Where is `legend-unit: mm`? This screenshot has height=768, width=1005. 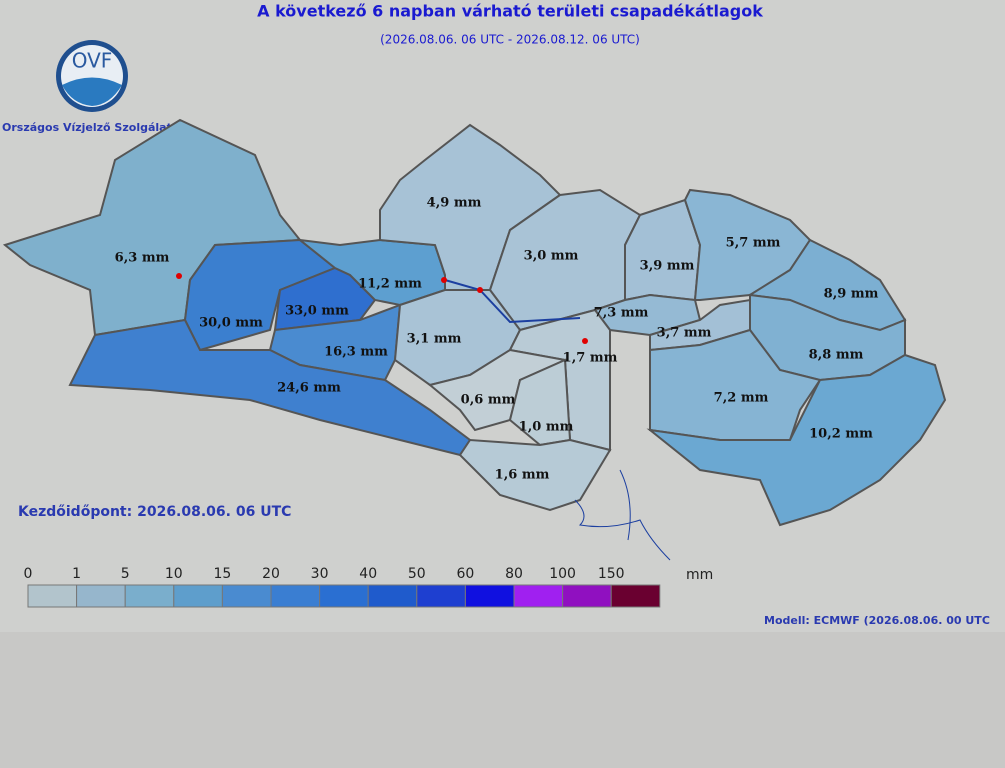 legend-unit: mm is located at coordinates (699, 575).